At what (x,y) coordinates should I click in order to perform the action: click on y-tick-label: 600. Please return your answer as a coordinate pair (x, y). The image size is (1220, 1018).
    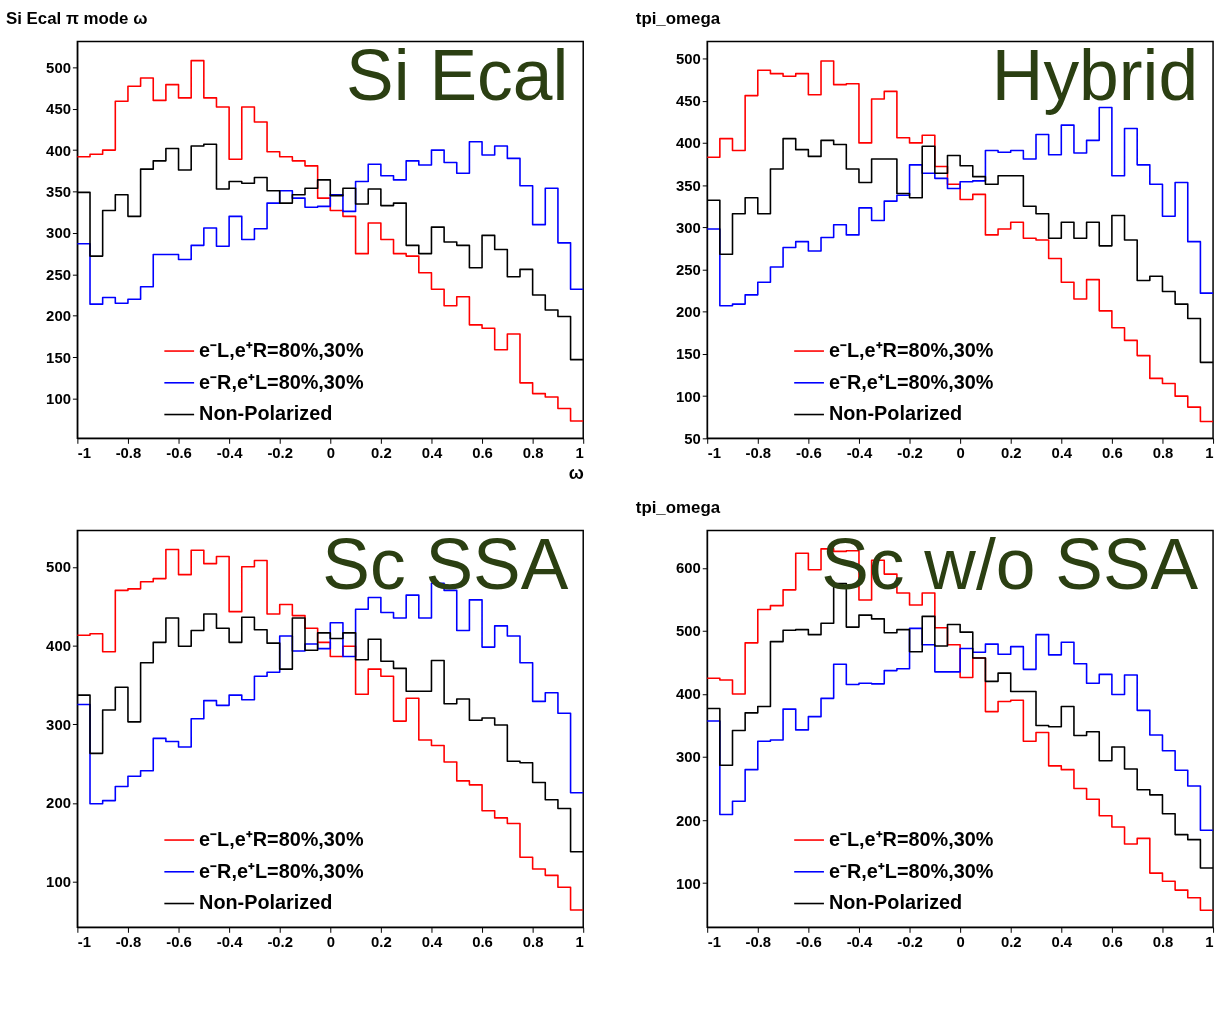
    Looking at the image, I should click on (688, 568).